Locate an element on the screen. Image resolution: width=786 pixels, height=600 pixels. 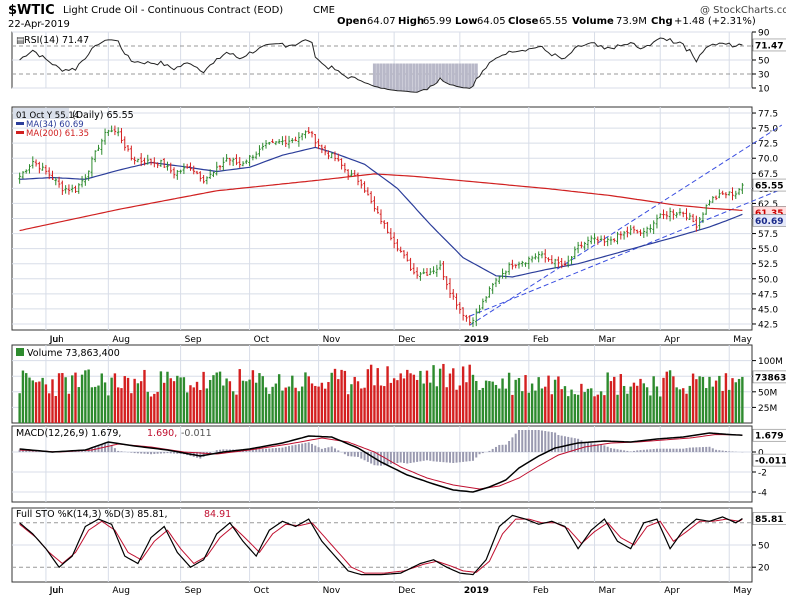
y-tick-label: 10 is located at coordinates (764, 90).